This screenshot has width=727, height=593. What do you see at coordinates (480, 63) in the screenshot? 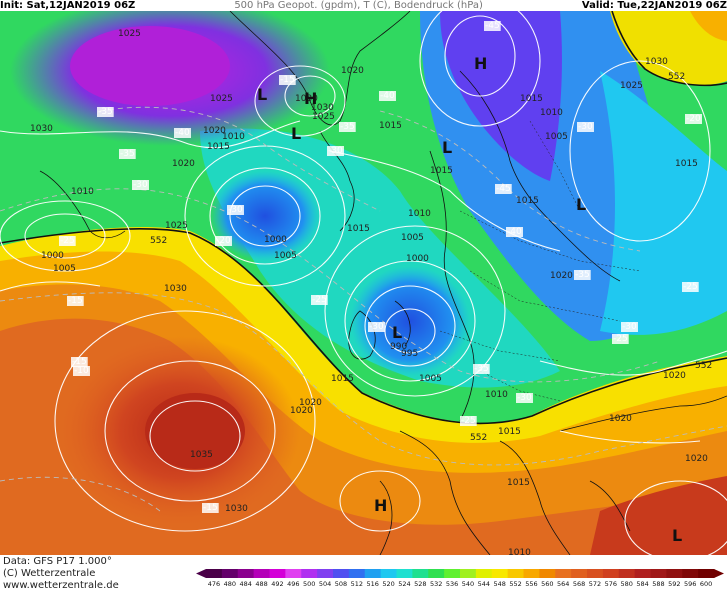
I see `high-center: H` at bounding box center [480, 63].